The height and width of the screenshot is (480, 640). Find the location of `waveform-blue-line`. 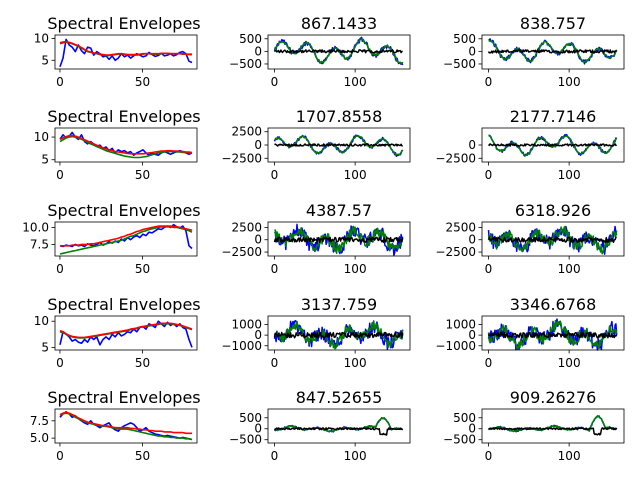

waveform-blue-line is located at coordinates (338, 335).